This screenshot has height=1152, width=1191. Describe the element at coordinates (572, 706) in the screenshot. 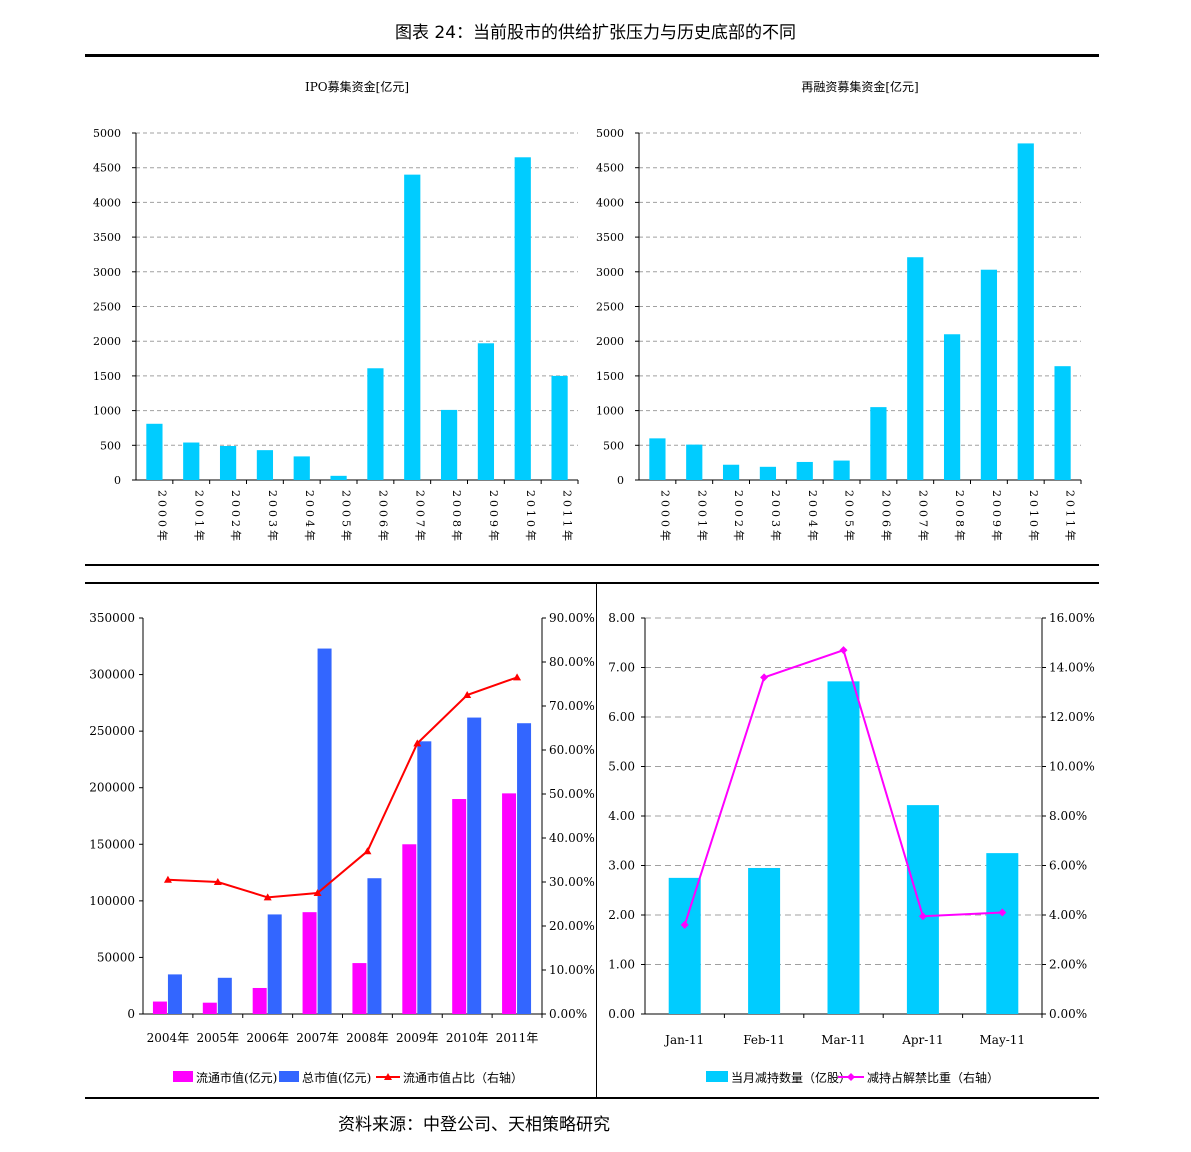

I see `right-tick-label: 70.00%` at that location.